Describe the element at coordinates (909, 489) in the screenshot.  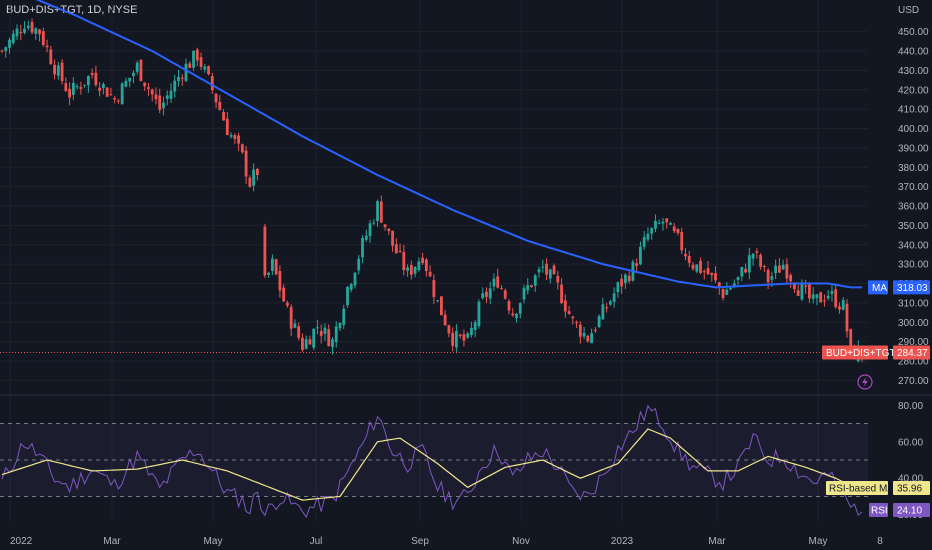
I see `rsi-ma-value-label: 35.96` at that location.